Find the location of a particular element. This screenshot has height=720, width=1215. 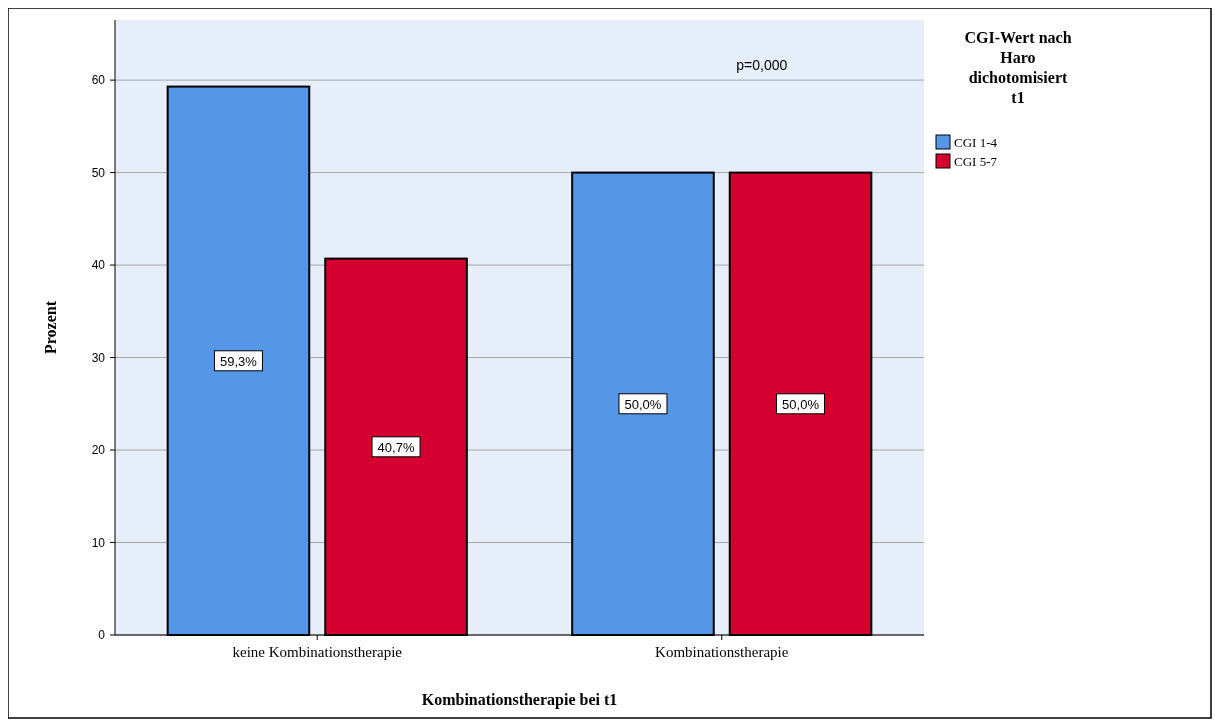

y-tick-label: 10 is located at coordinates (98, 542).